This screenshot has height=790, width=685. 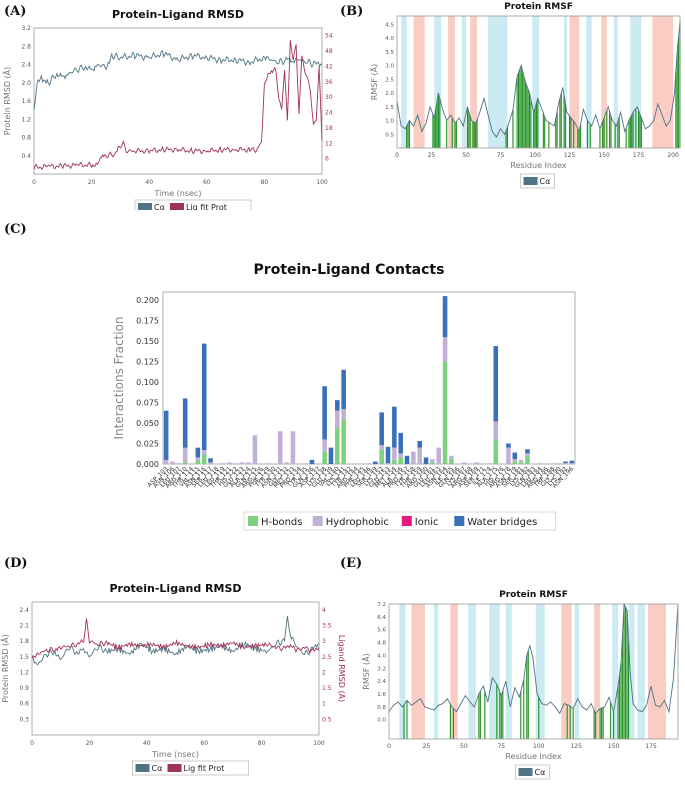 I want to click on chart-e-ytick-label: 2.4, so click(x=381, y=682).